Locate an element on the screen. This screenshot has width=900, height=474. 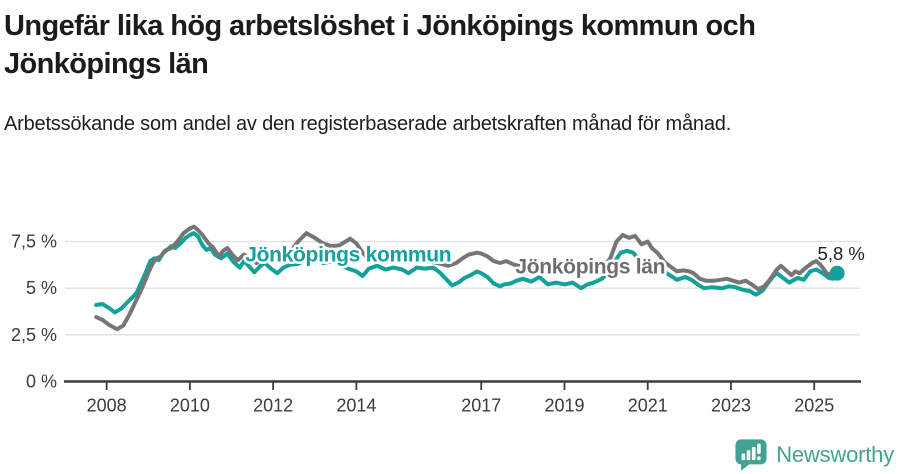
x-tick-label: 2019 is located at coordinates (564, 406).